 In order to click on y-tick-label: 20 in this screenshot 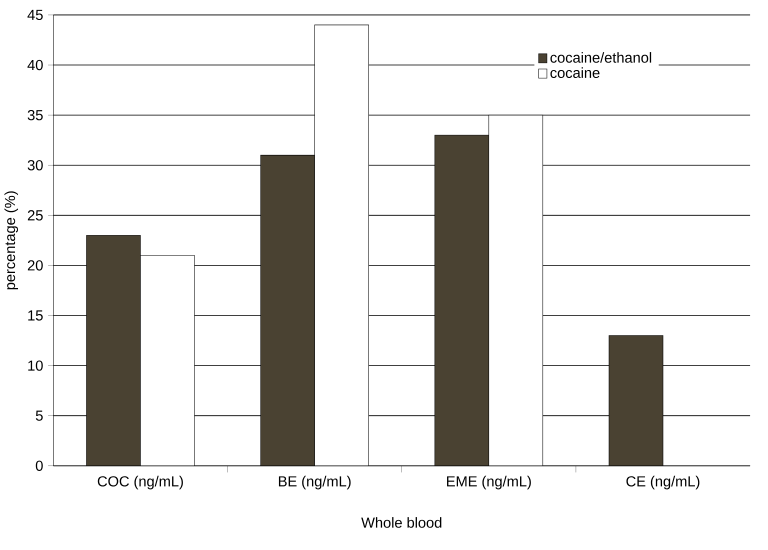, I will do `click(35, 265)`.